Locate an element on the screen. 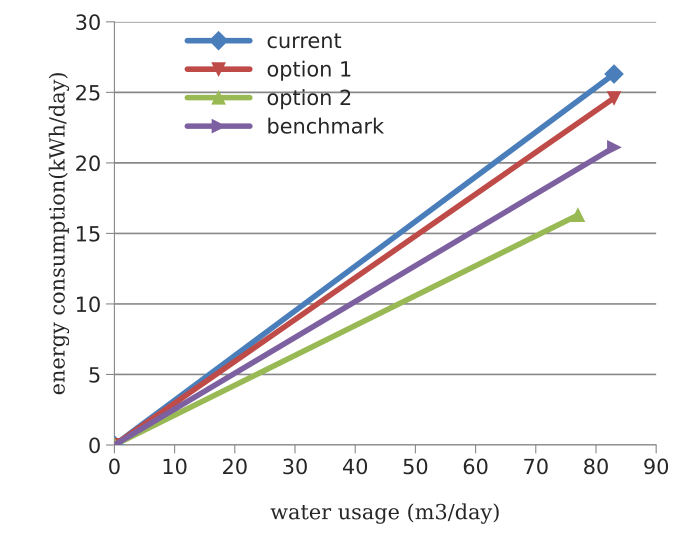 This screenshot has width=673, height=546. x-tick-label: 40 is located at coordinates (355, 466).